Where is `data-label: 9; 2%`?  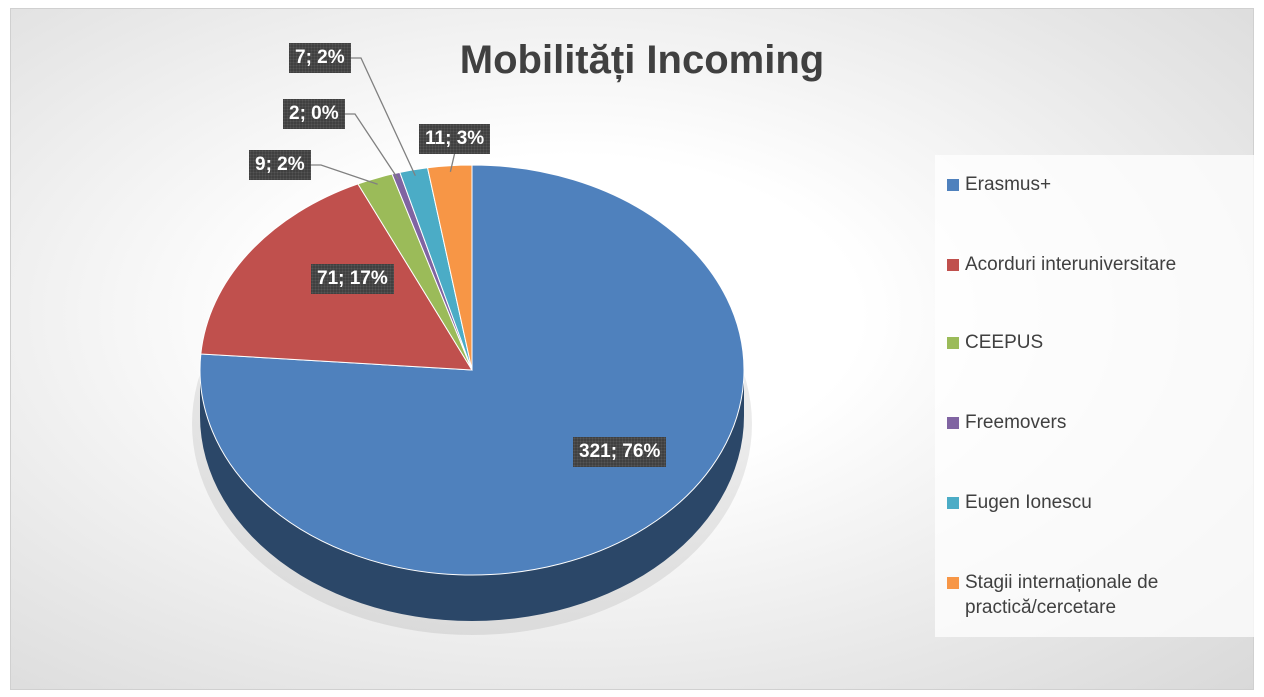 data-label: 9; 2% is located at coordinates (280, 165).